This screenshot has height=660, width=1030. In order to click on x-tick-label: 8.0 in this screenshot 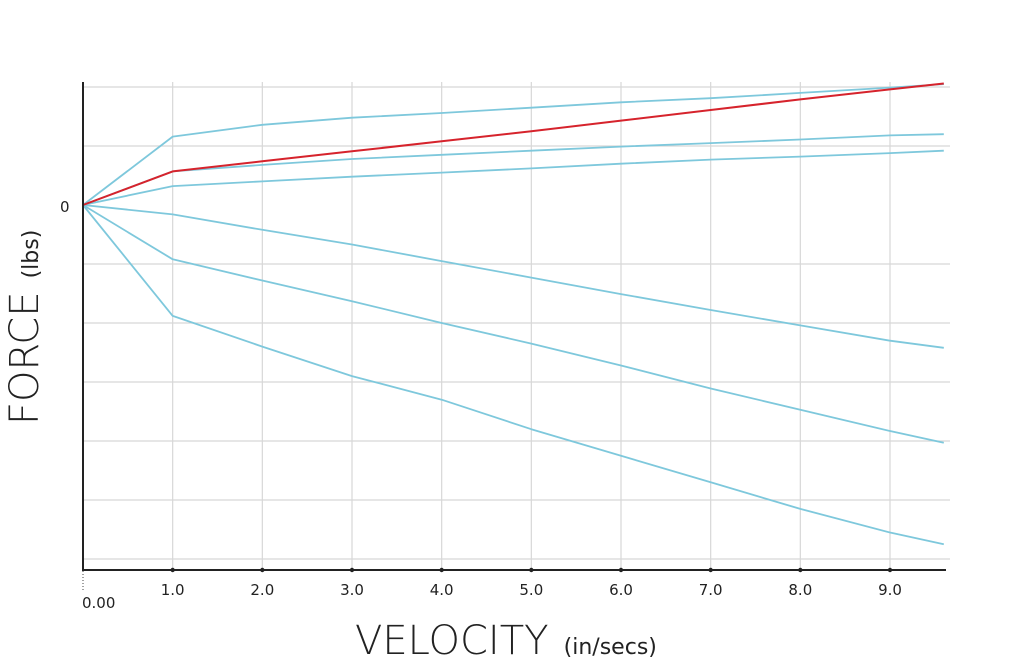, I will do `click(800, 590)`.